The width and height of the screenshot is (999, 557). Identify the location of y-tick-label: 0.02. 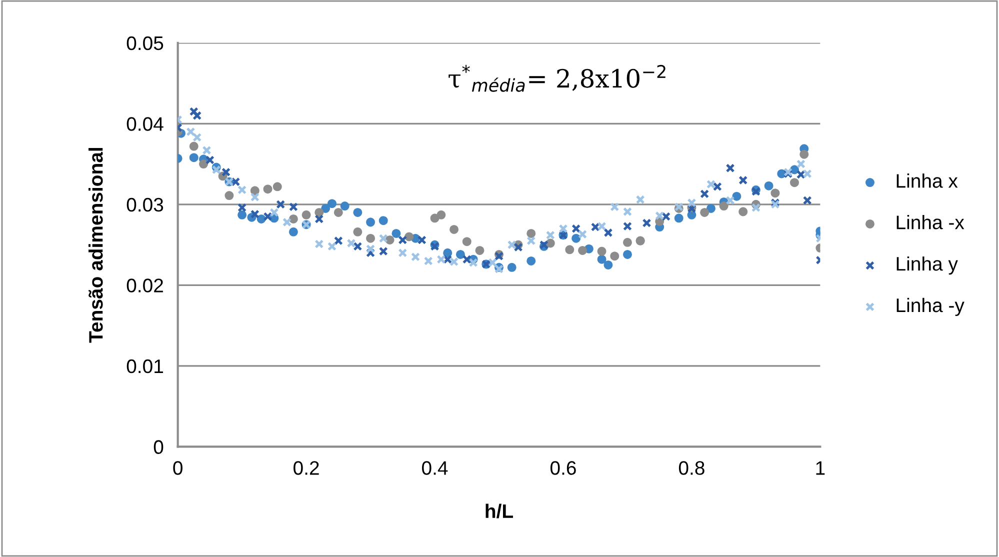
(144, 285).